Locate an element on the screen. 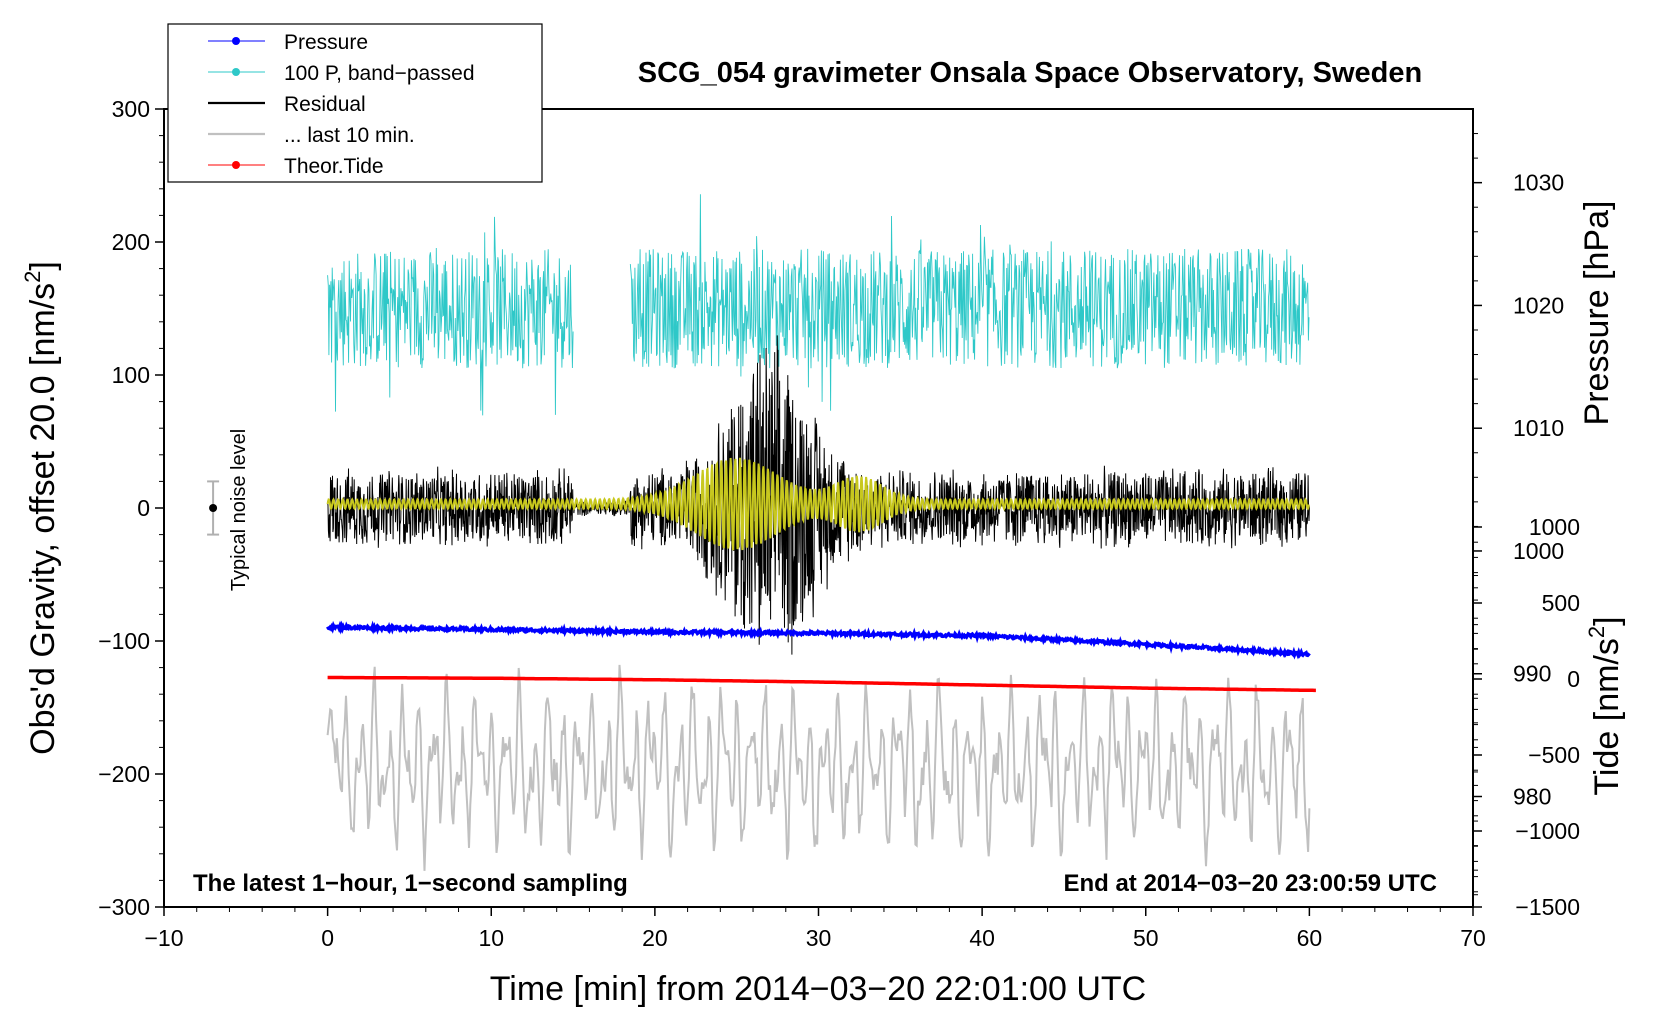 The image size is (1660, 1020). x-tick-label: 70 is located at coordinates (1473, 938).